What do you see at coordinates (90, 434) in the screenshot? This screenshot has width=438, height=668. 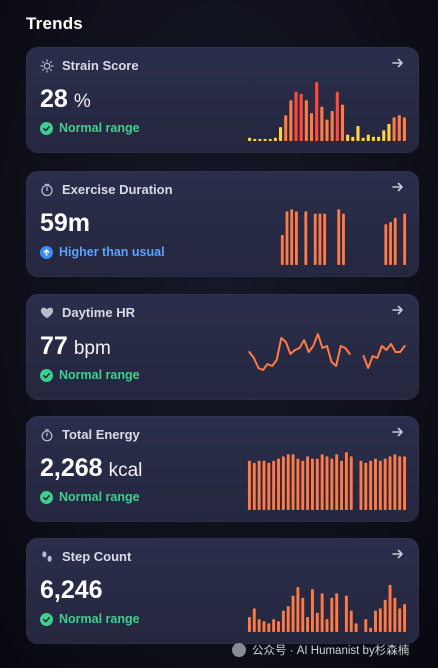 I see `card-header: Total Energy` at bounding box center [90, 434].